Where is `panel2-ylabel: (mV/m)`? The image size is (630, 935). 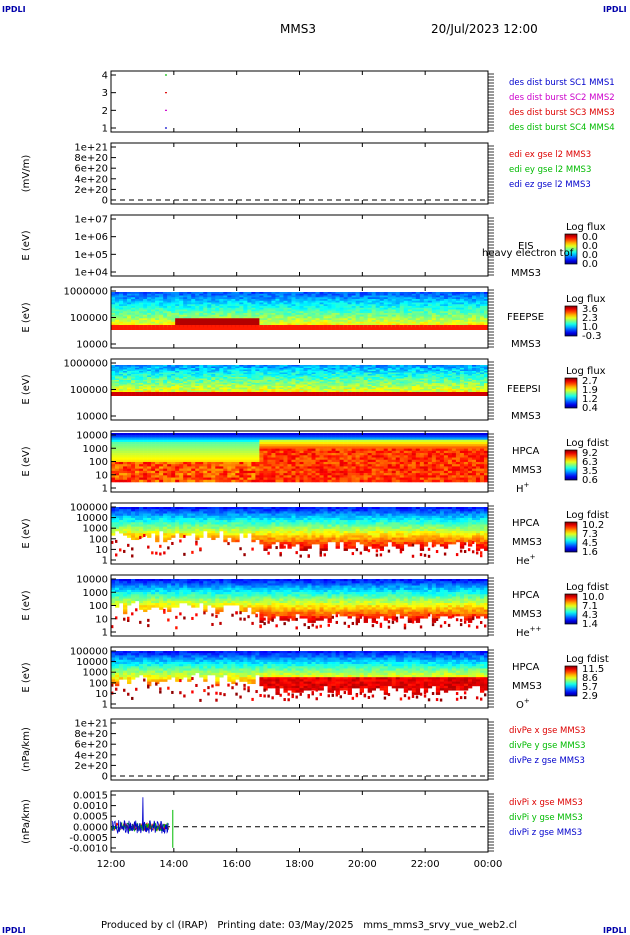 panel2-ylabel: (mV/m) is located at coordinates (26, 174).